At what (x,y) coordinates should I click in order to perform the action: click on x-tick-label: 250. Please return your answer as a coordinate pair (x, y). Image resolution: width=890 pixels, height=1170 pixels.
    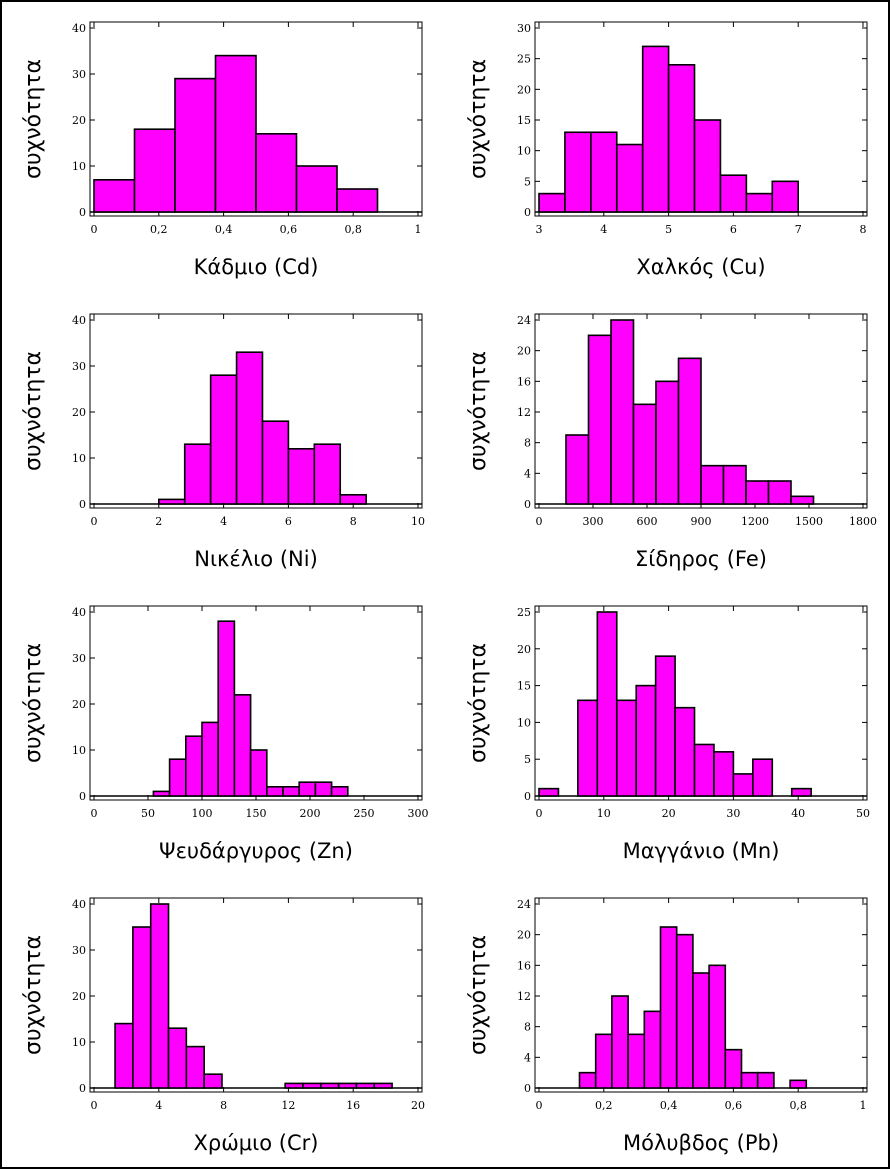
    Looking at the image, I should click on (364, 813).